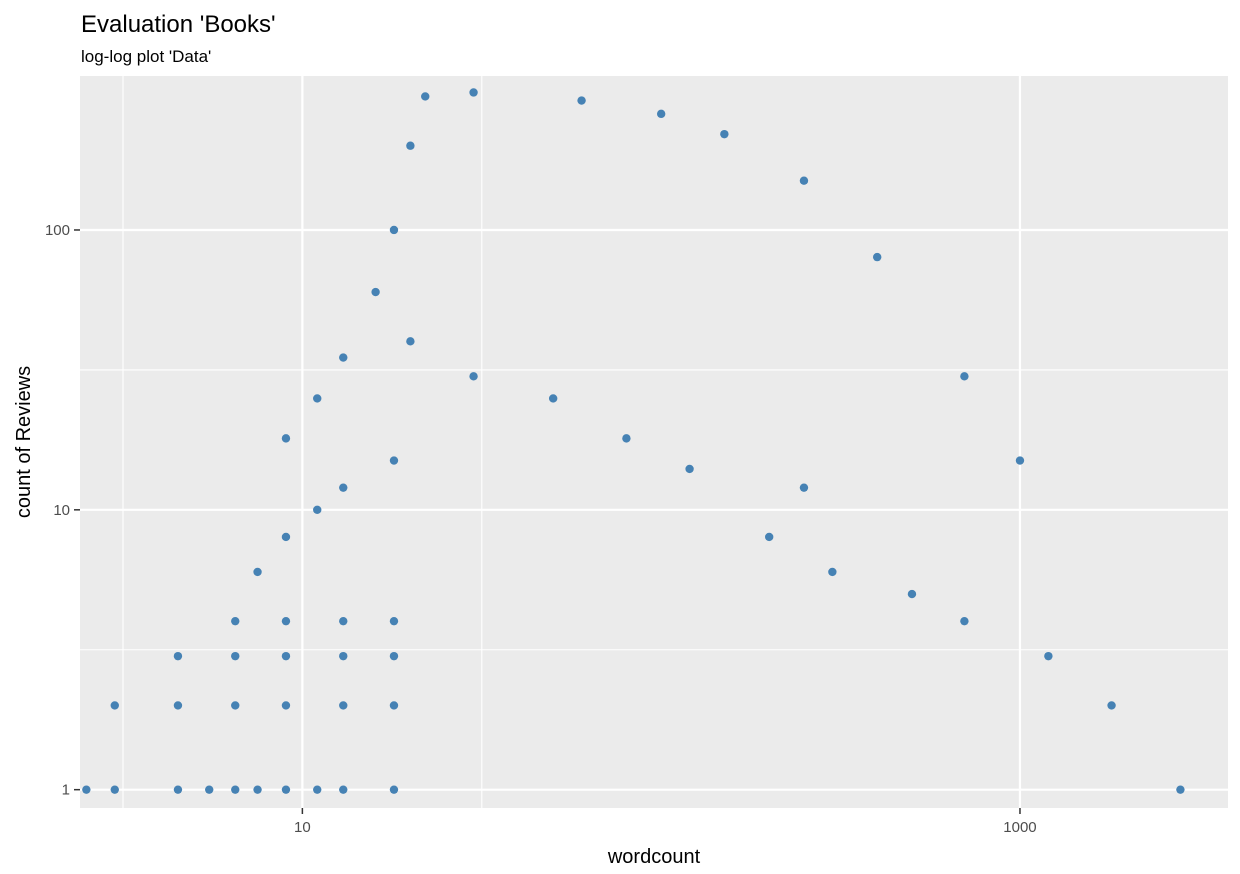  I want to click on y-tick-label: 100, so click(57, 230).